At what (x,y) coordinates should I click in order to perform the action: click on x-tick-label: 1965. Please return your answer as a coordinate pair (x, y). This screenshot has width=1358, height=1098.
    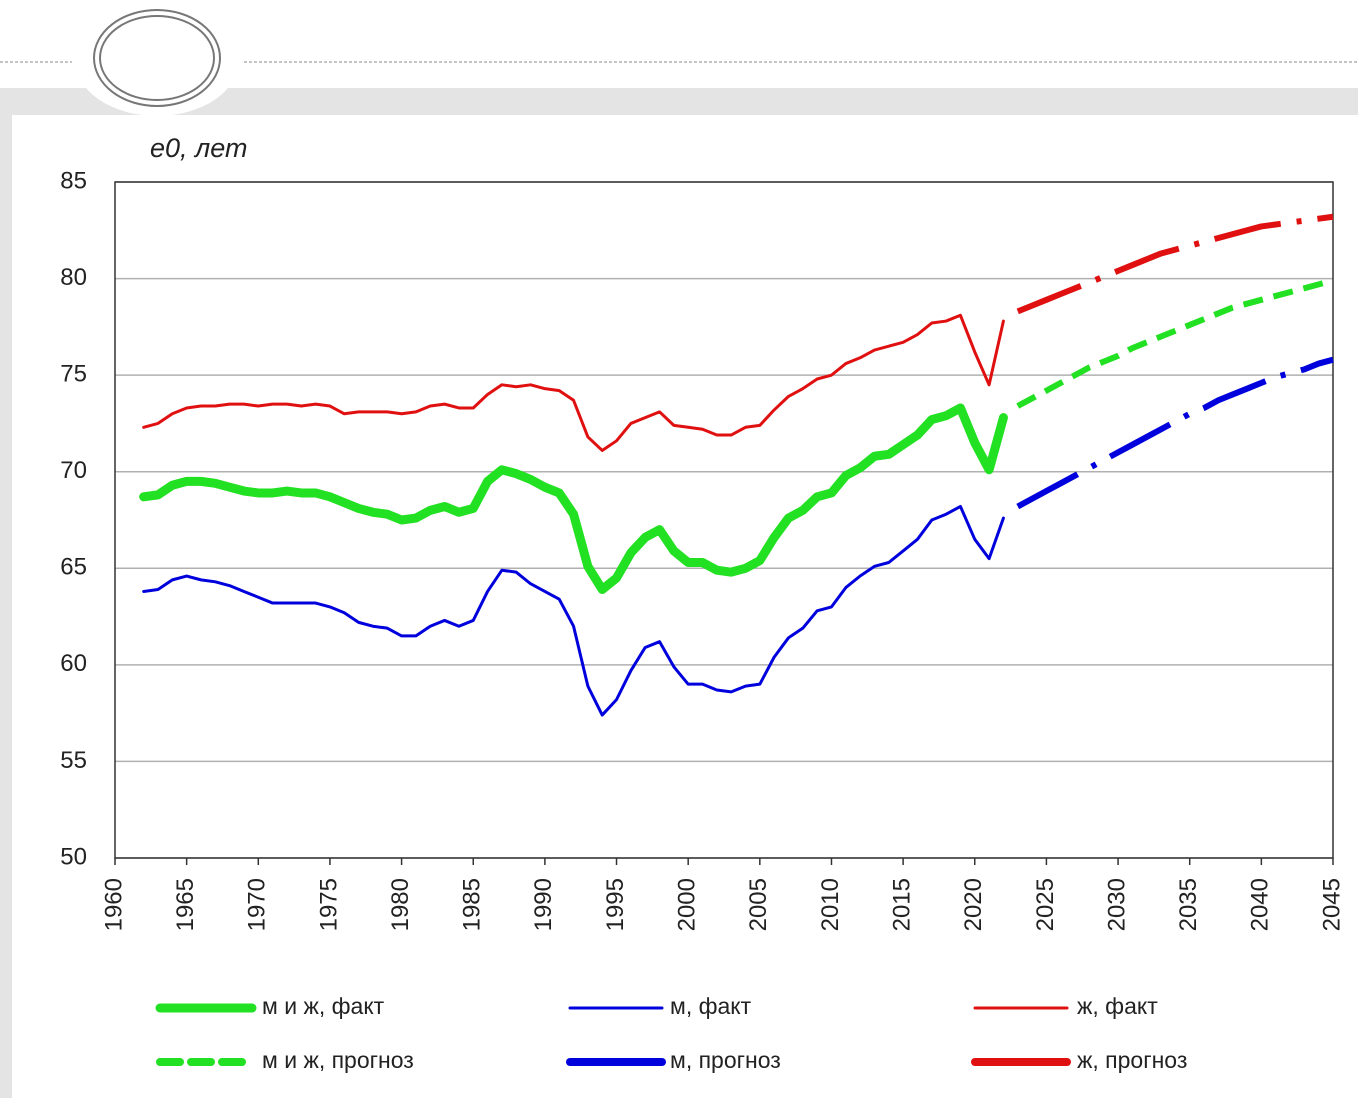
    Looking at the image, I should click on (185, 904).